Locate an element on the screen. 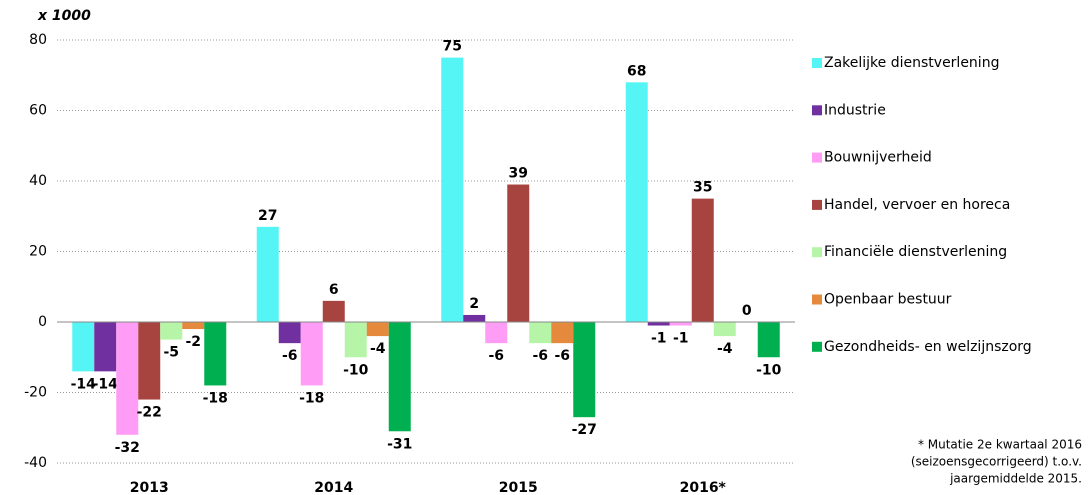 This screenshot has height=495, width=1090. x-tick-label: 2016* is located at coordinates (703, 487).